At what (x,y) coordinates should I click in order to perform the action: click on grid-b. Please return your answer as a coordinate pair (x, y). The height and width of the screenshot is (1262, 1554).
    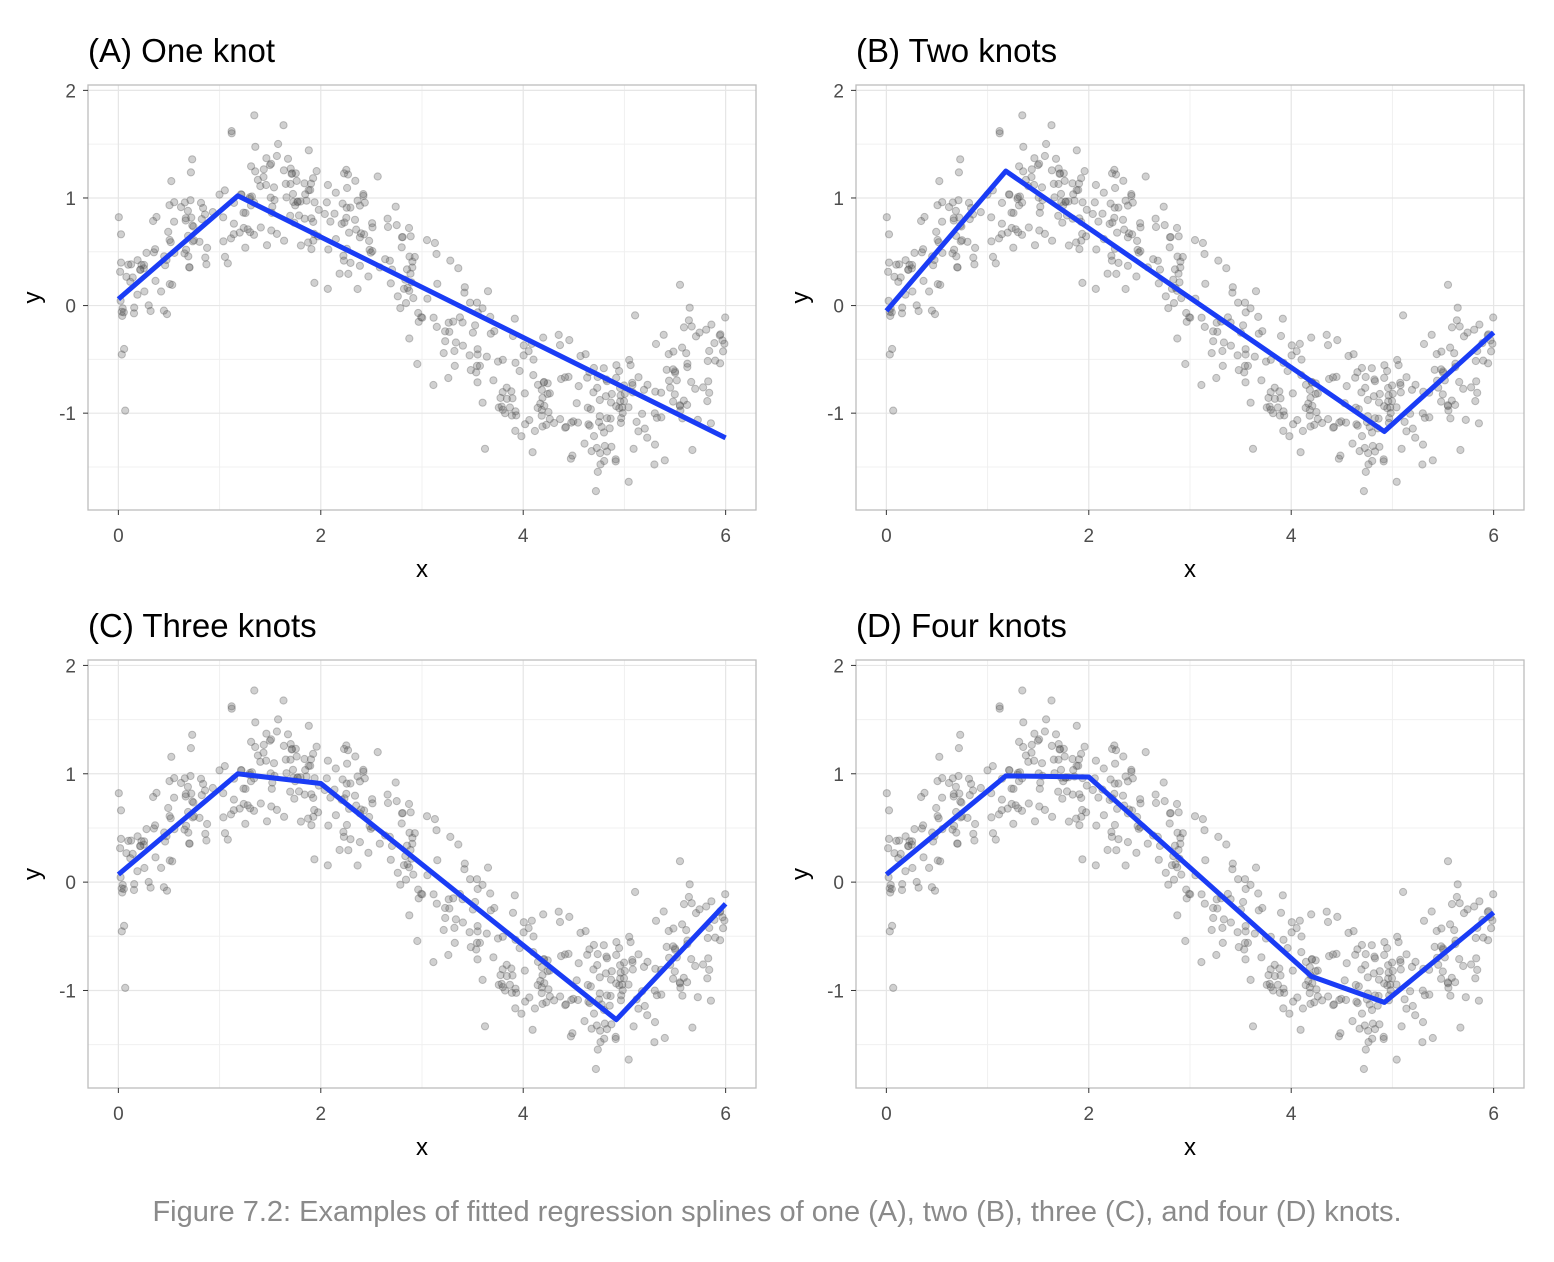
    Looking at the image, I should click on (1190, 297).